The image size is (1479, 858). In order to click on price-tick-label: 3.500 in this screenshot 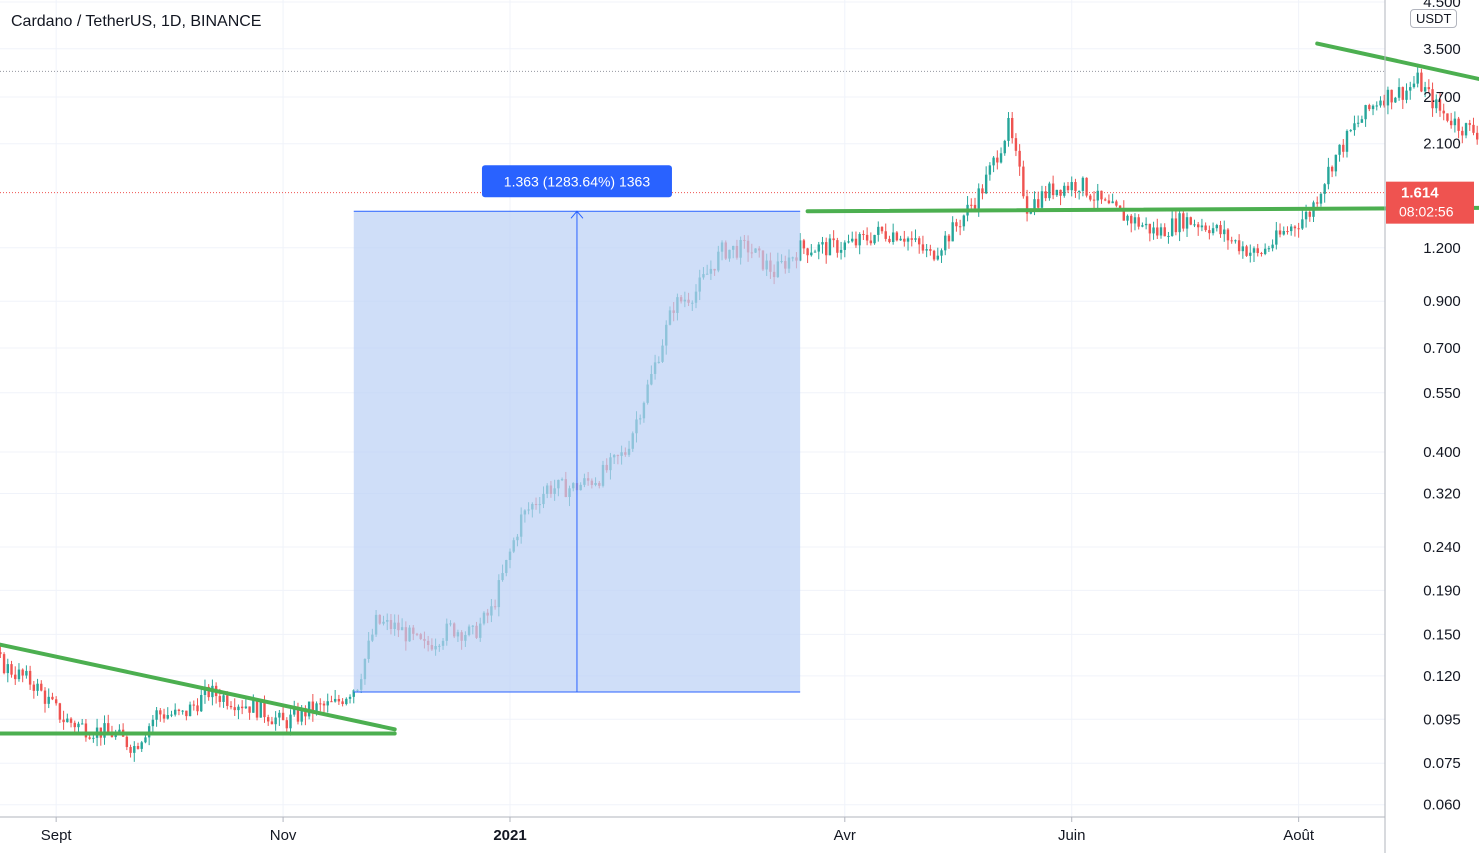, I will do `click(1442, 49)`.